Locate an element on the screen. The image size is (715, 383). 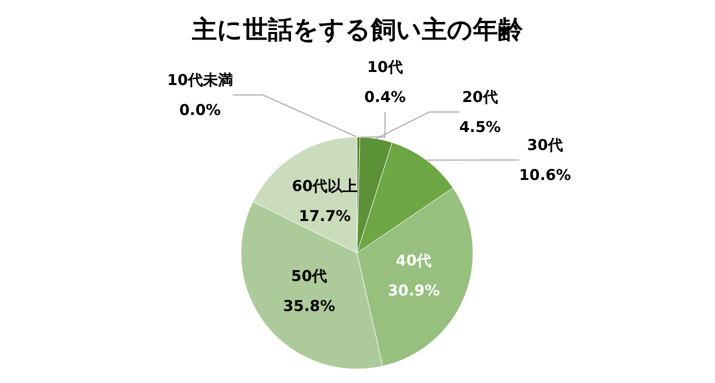
data-label: 35.8% is located at coordinates (309, 305).